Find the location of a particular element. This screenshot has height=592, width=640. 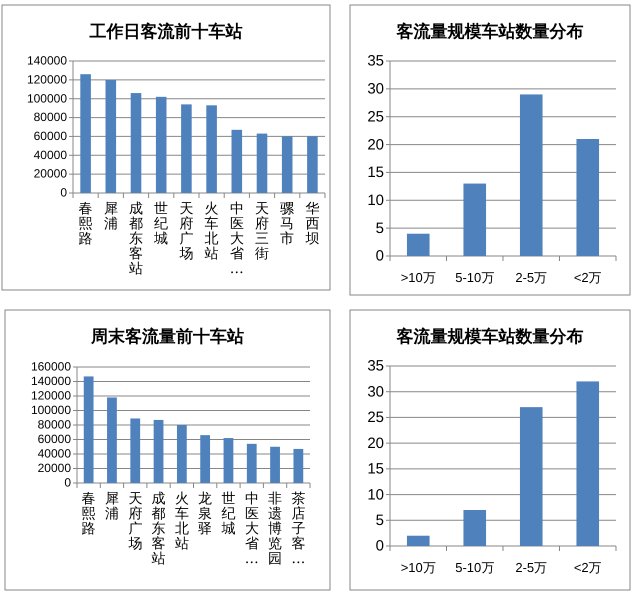

chart-title: 工作日客流前十车站 is located at coordinates (165, 32).